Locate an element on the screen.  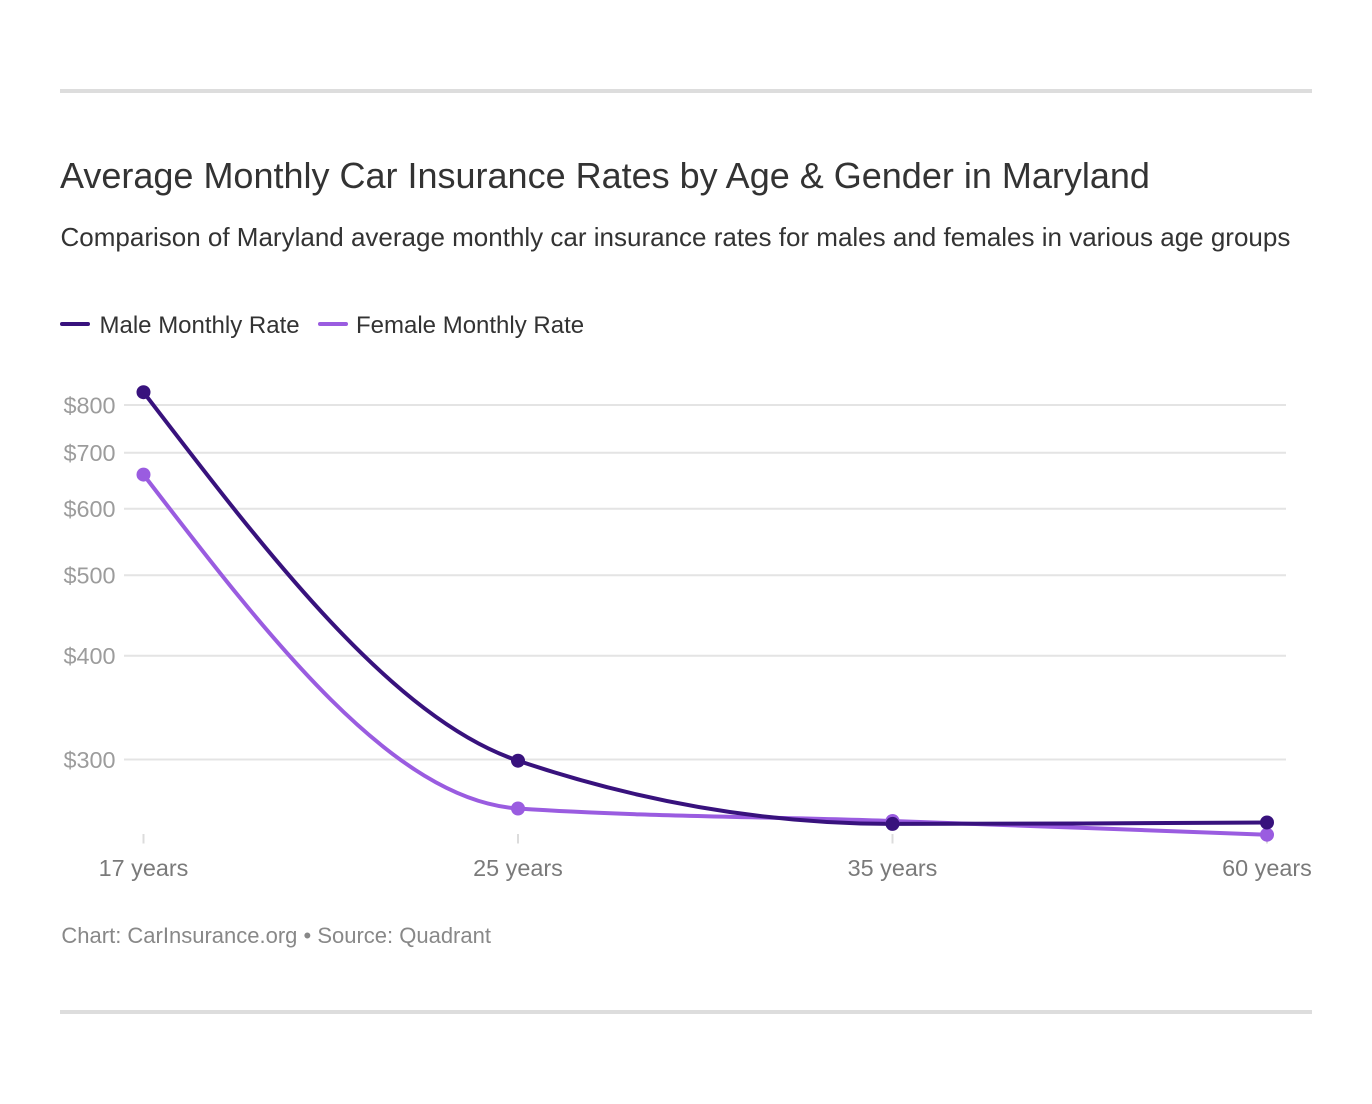
svg-text: 17 years is located at coordinates (144, 868).